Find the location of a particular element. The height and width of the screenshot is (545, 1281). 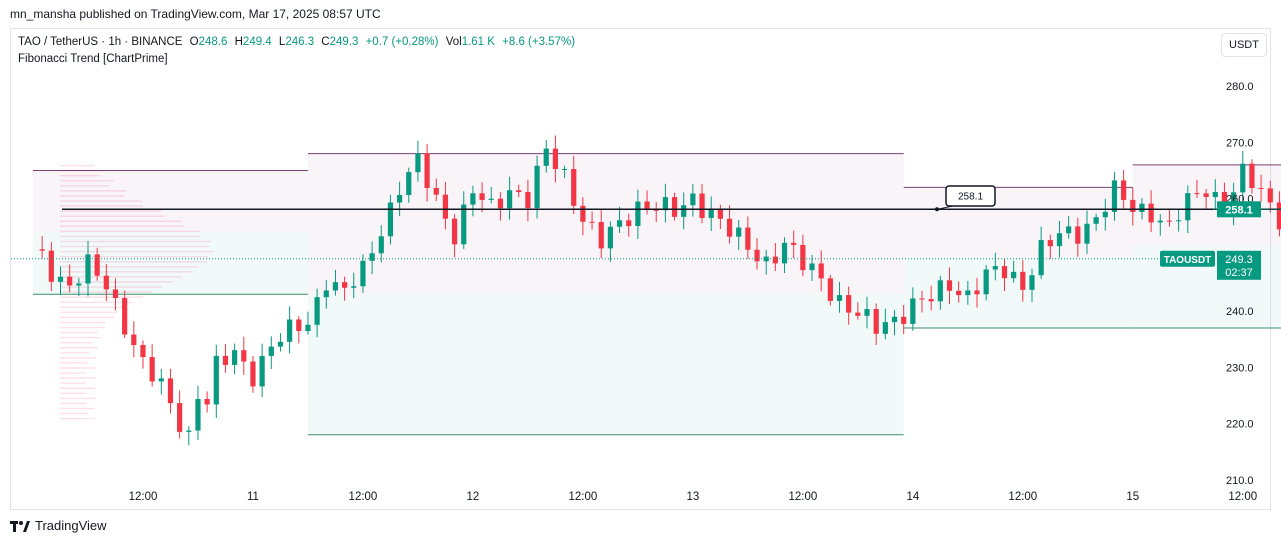

time-axis-tick: 13 is located at coordinates (692, 497).